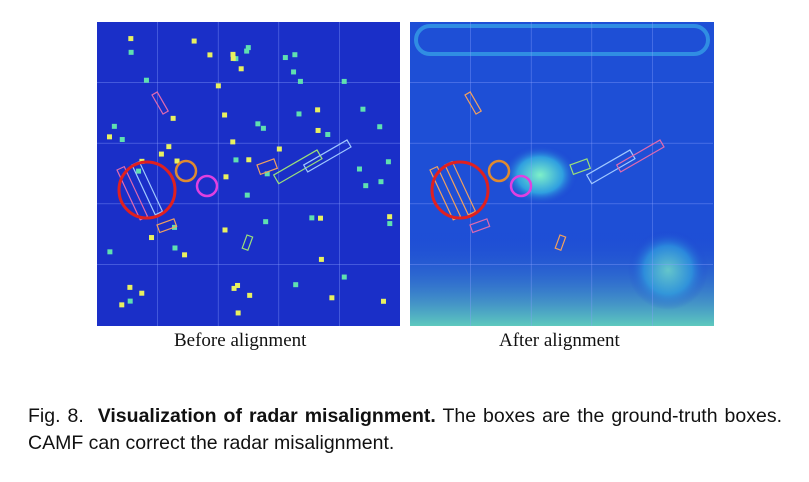 Image resolution: width=809 pixels, height=482 pixels. What do you see at coordinates (56, 416) in the screenshot?
I see `caption-number: Fig. 8.` at bounding box center [56, 416].